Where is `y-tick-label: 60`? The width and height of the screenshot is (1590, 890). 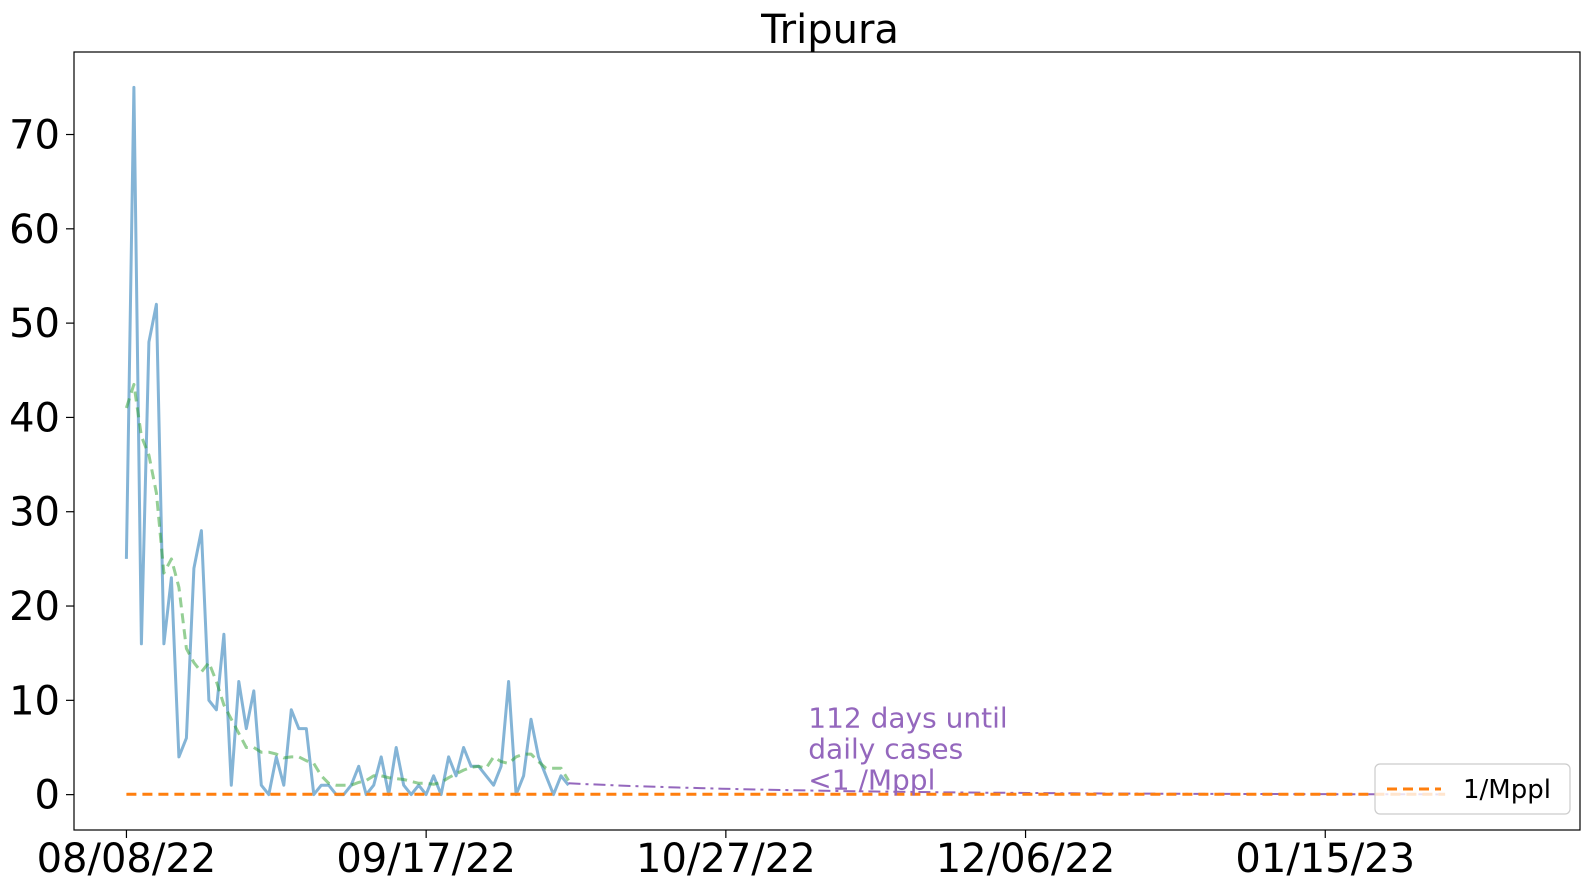
y-tick-label: 60 is located at coordinates (34, 230).